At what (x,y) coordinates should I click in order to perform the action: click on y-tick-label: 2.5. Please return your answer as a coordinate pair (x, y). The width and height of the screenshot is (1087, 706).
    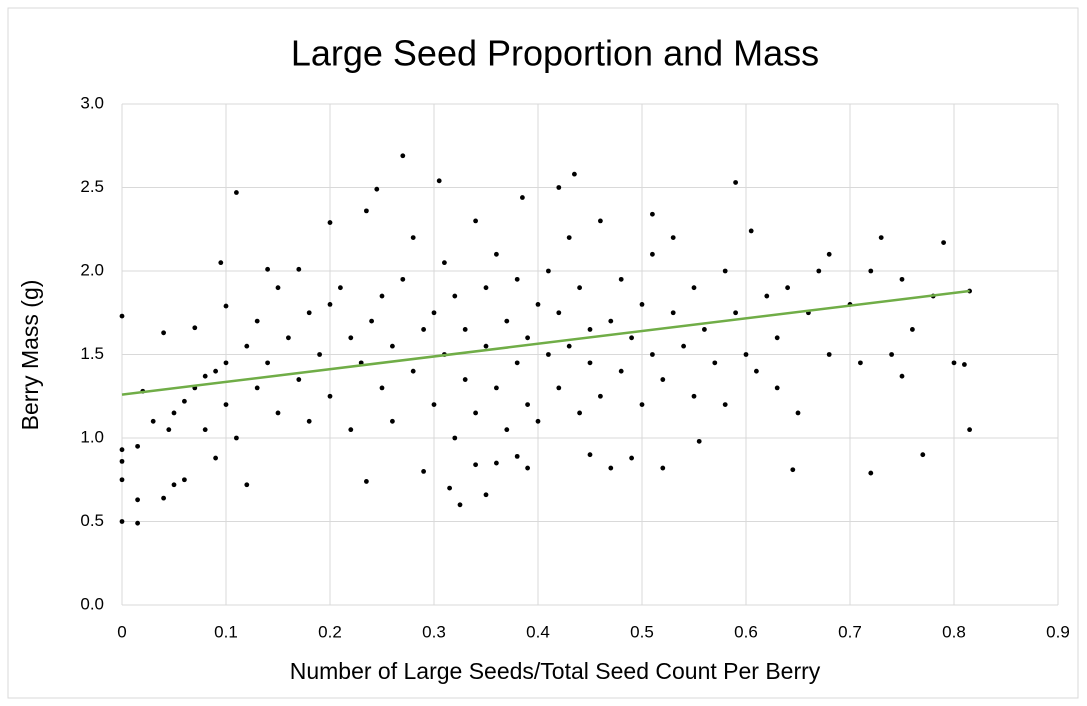
    Looking at the image, I should click on (92, 186).